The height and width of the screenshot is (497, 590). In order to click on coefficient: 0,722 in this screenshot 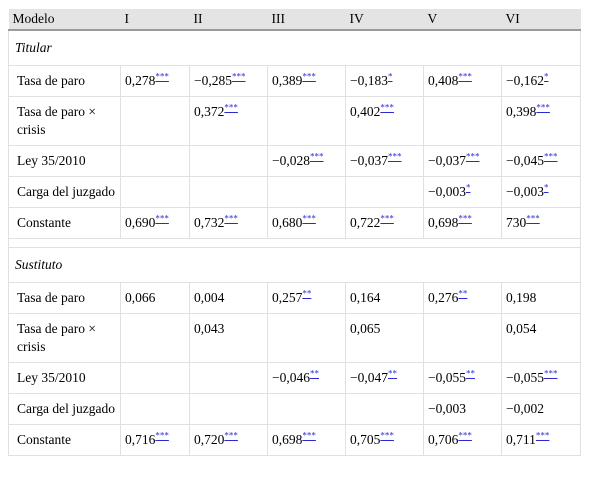, I will do `click(365, 222)`.